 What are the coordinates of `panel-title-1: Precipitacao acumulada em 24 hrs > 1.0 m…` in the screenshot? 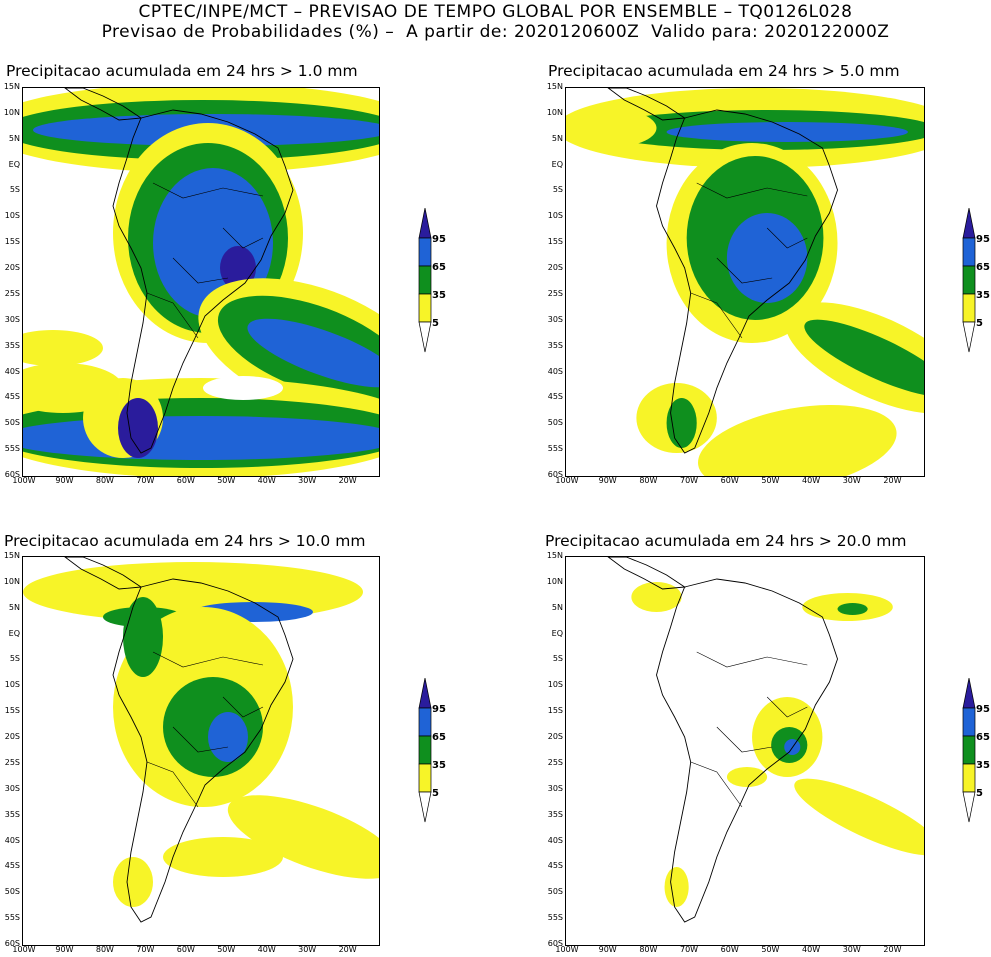 It's located at (182, 71).